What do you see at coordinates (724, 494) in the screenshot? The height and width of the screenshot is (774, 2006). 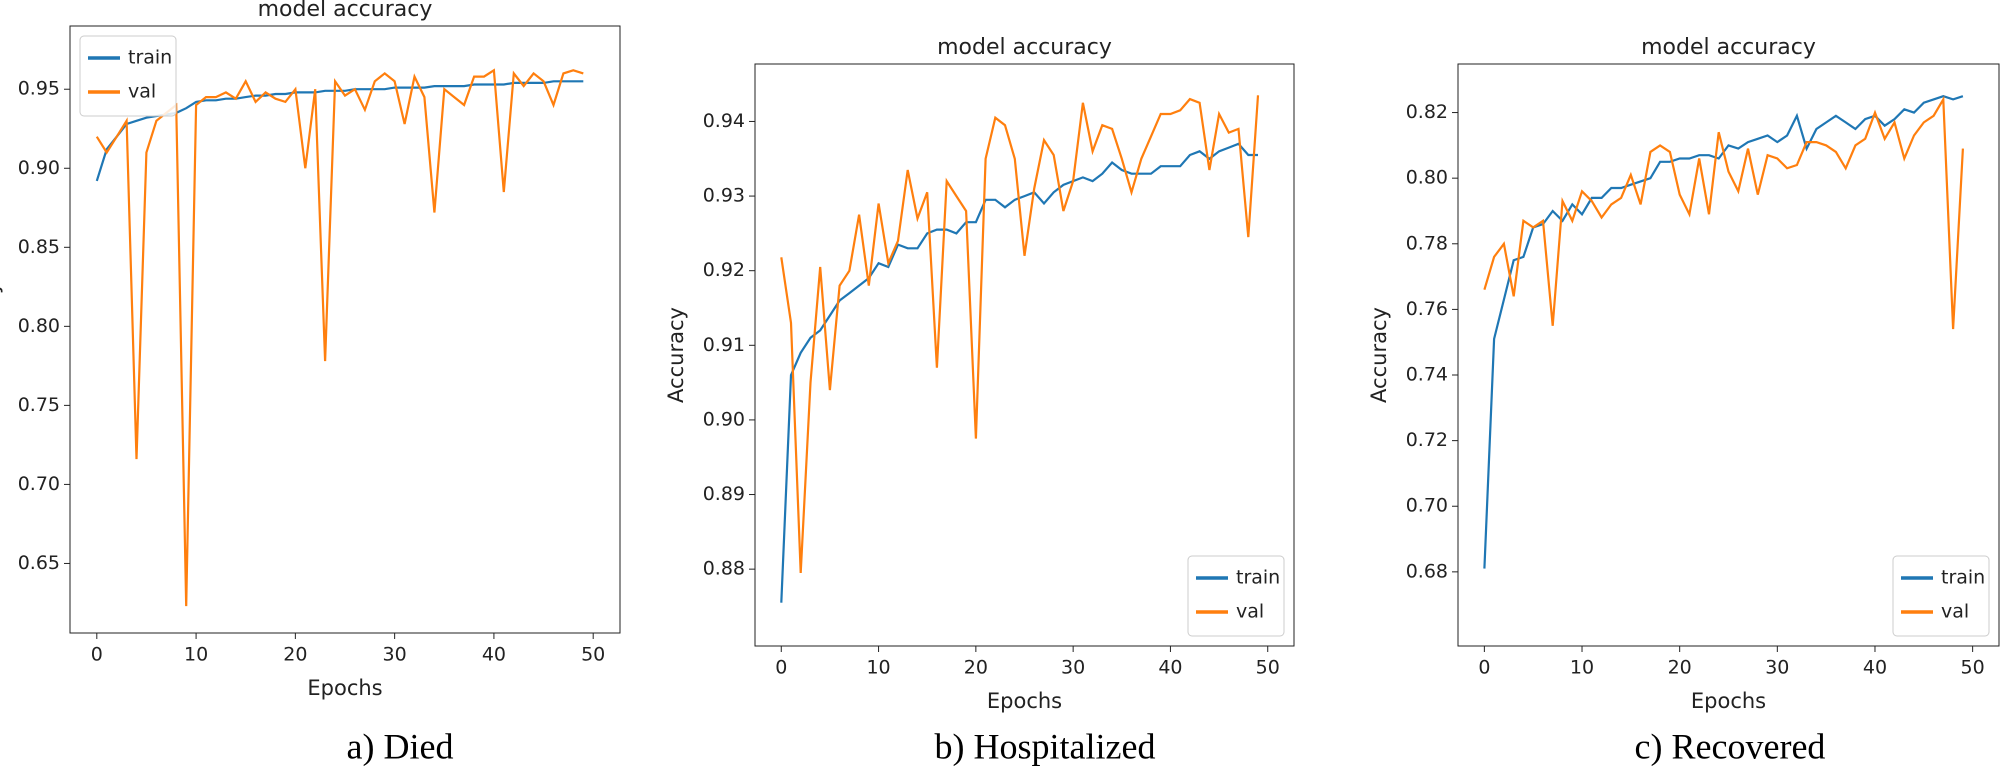 I see `y-tick-label: 0.89` at bounding box center [724, 494].